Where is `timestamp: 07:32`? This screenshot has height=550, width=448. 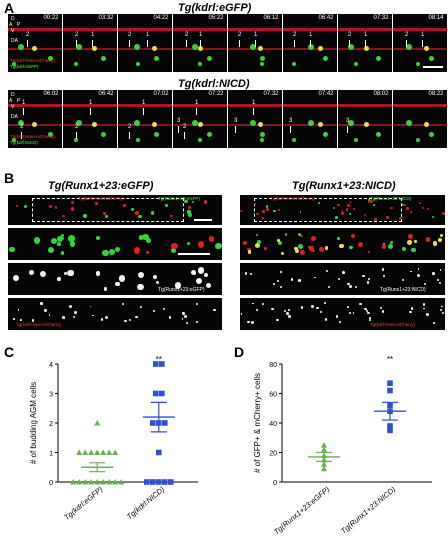 timestamp: 07:32 is located at coordinates (381, 18).